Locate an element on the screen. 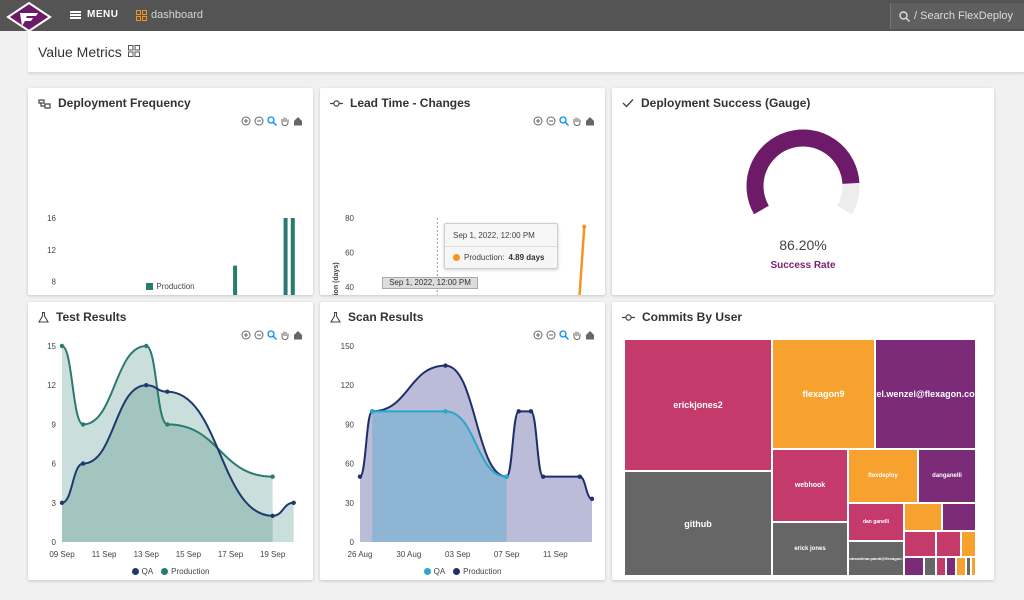 Image resolution: width=1024 pixels, height=600 pixels. y-tick-label: 12 is located at coordinates (51, 250).